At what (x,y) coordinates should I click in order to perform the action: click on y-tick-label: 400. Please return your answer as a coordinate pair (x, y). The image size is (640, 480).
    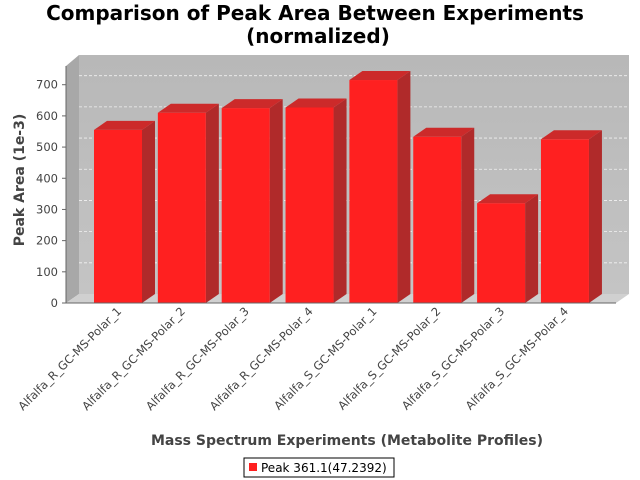
    Looking at the image, I should click on (47, 178).